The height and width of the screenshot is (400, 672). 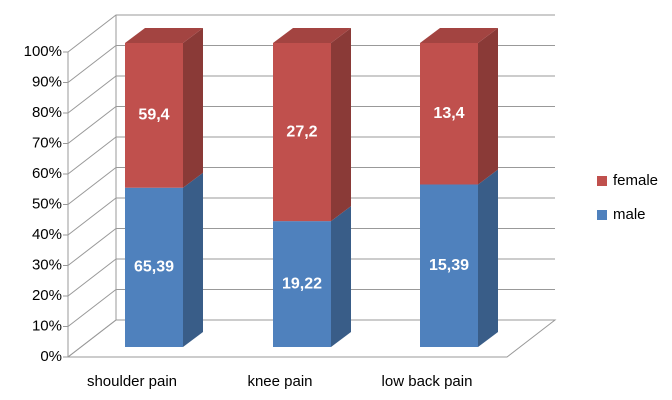 What do you see at coordinates (635, 180) in the screenshot?
I see `legend-label: female` at bounding box center [635, 180].